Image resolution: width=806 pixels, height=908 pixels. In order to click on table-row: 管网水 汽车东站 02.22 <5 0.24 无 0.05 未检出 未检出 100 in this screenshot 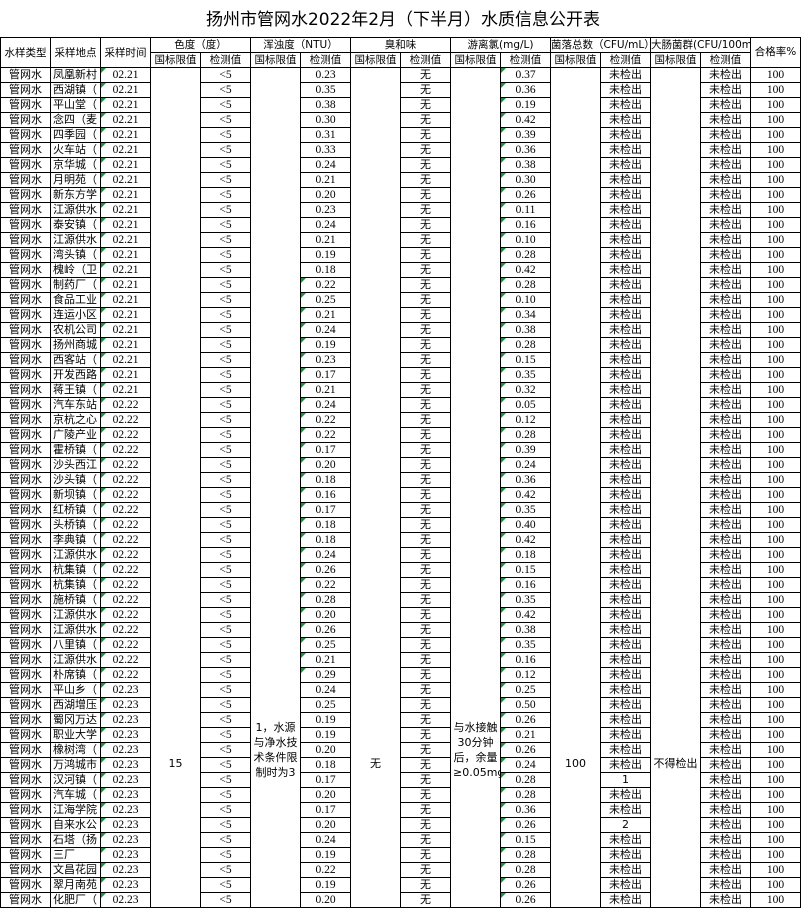, I will do `click(401, 405)`.